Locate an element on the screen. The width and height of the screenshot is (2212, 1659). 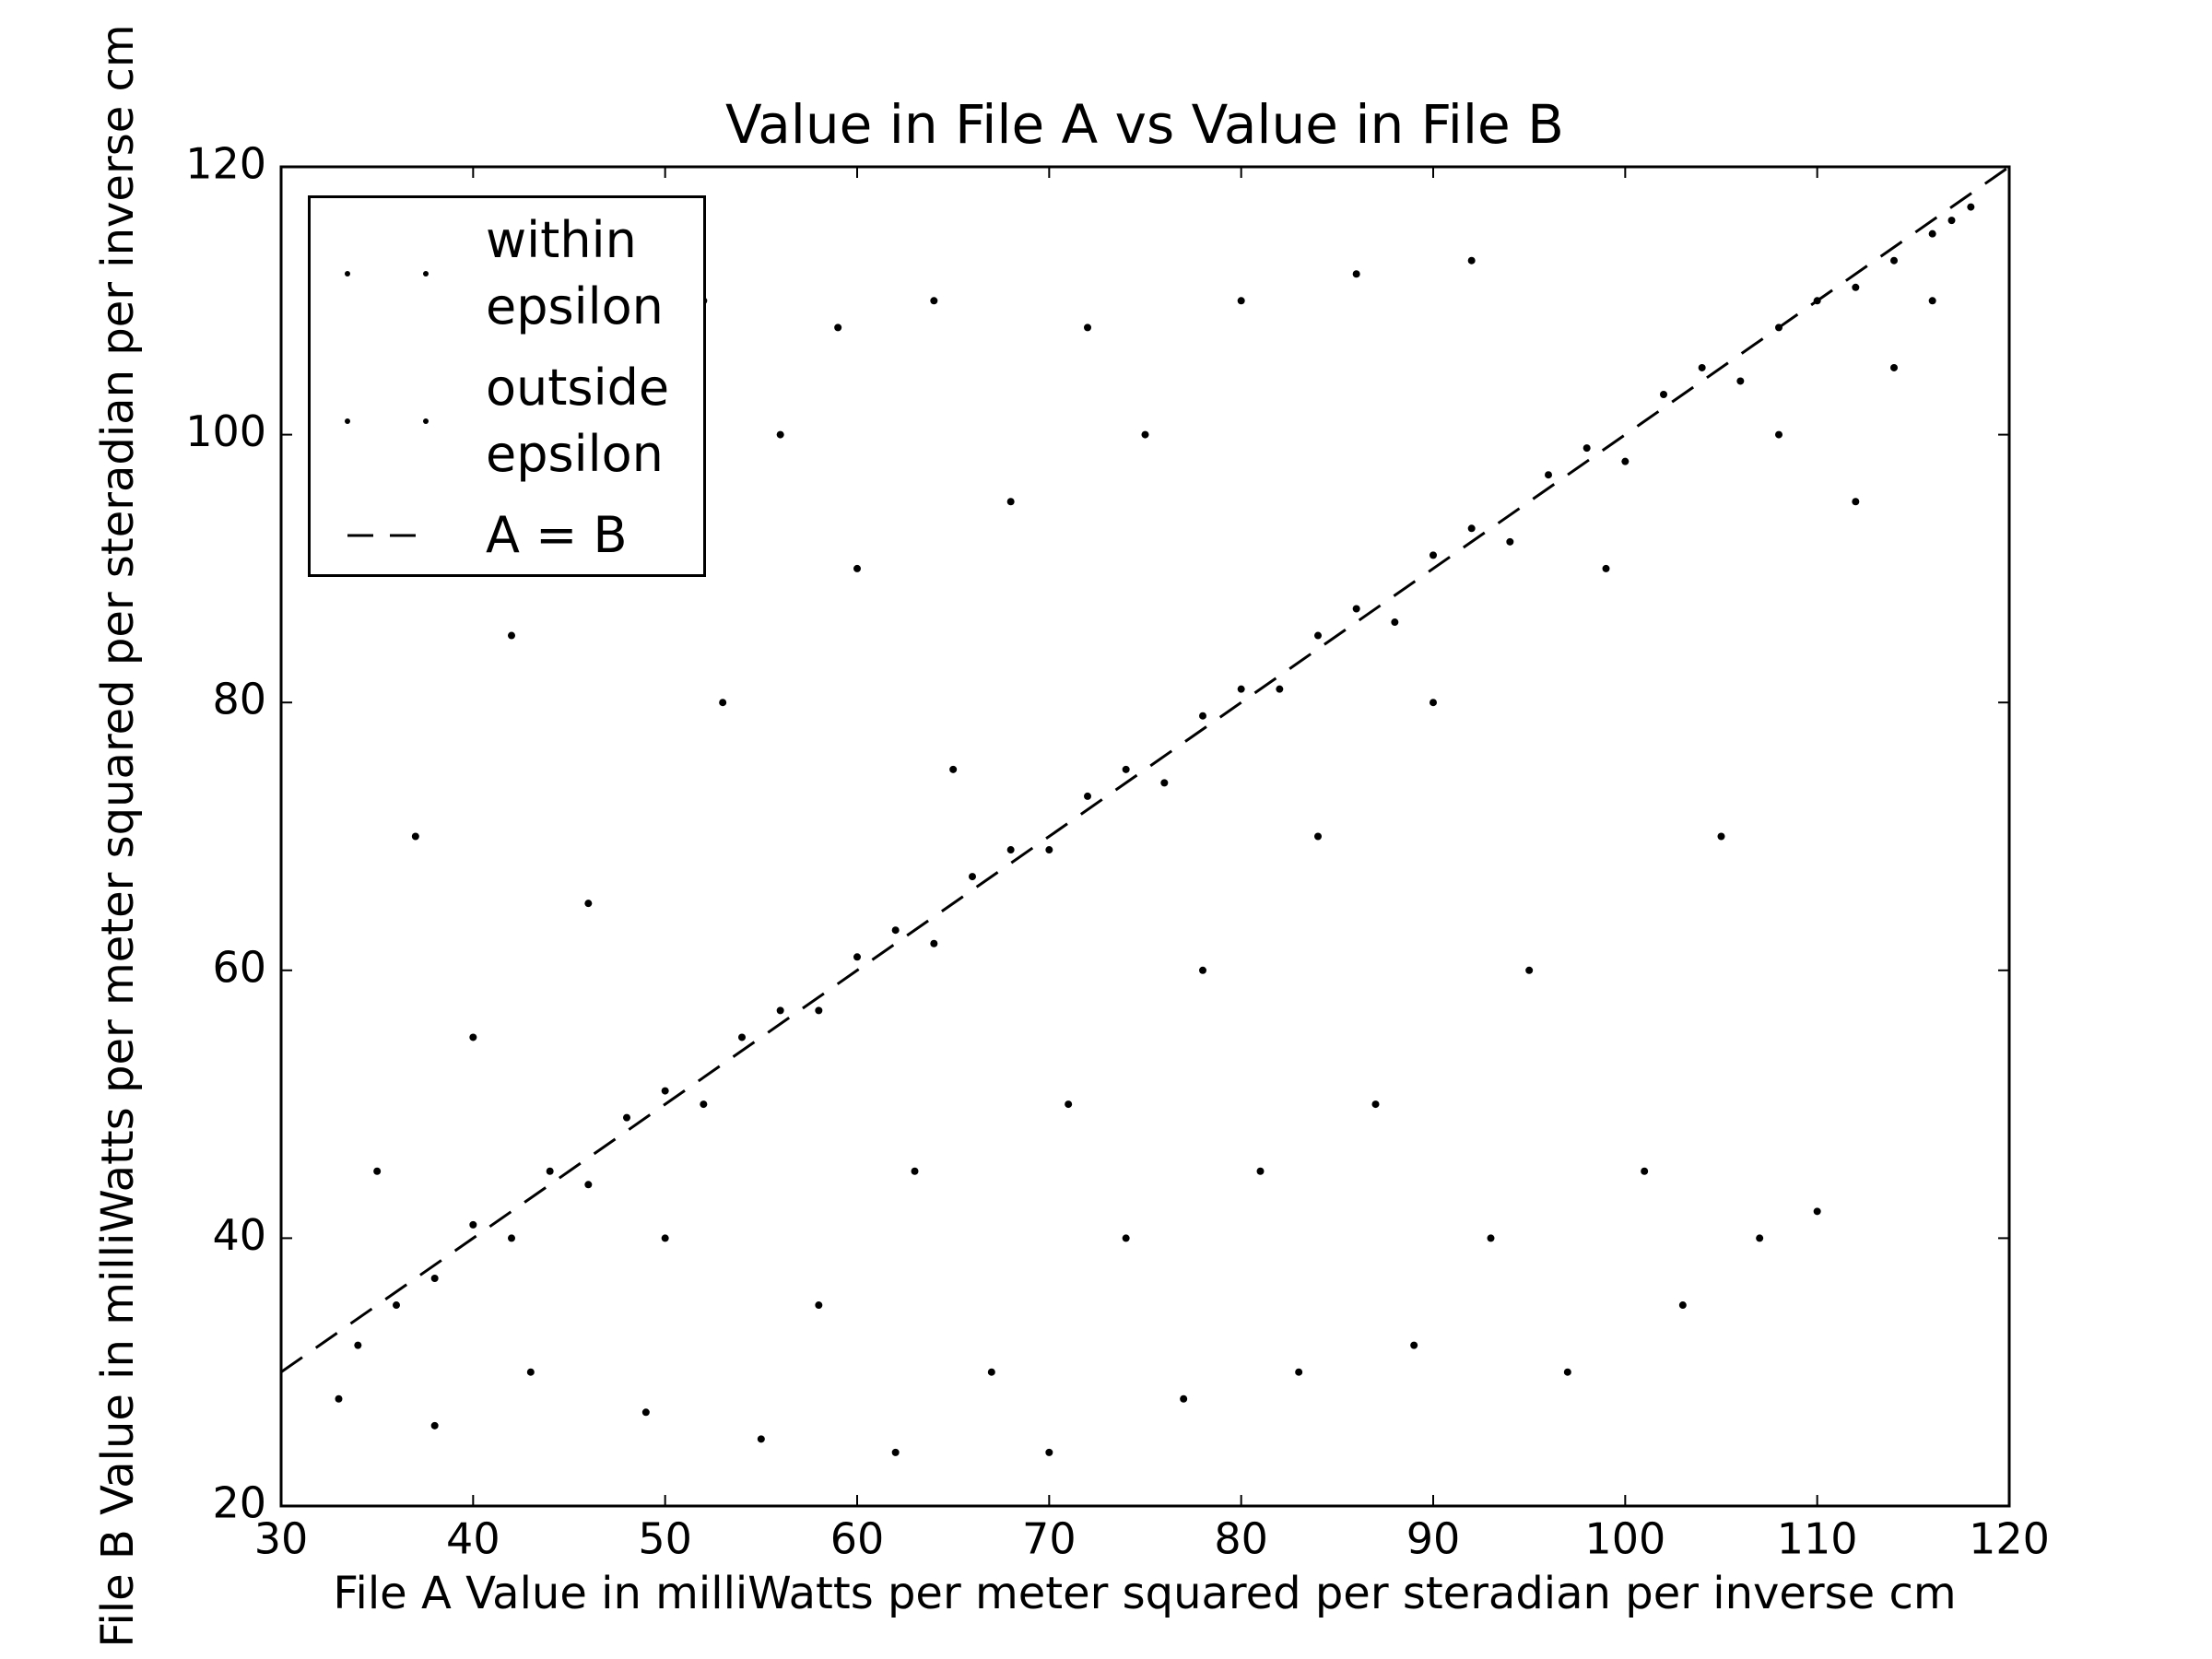
y-tick-label: 120 is located at coordinates (225, 164).